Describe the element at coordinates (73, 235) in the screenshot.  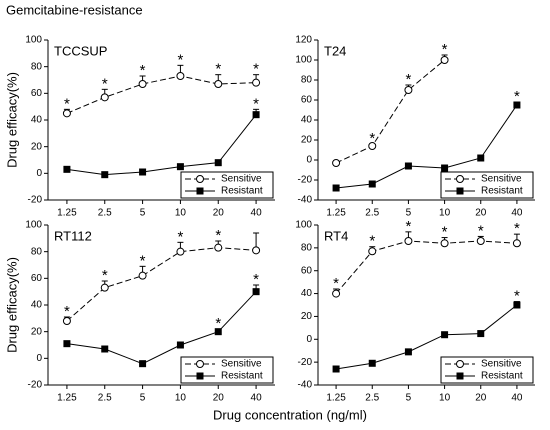
I see `panel-title: RT112` at that location.